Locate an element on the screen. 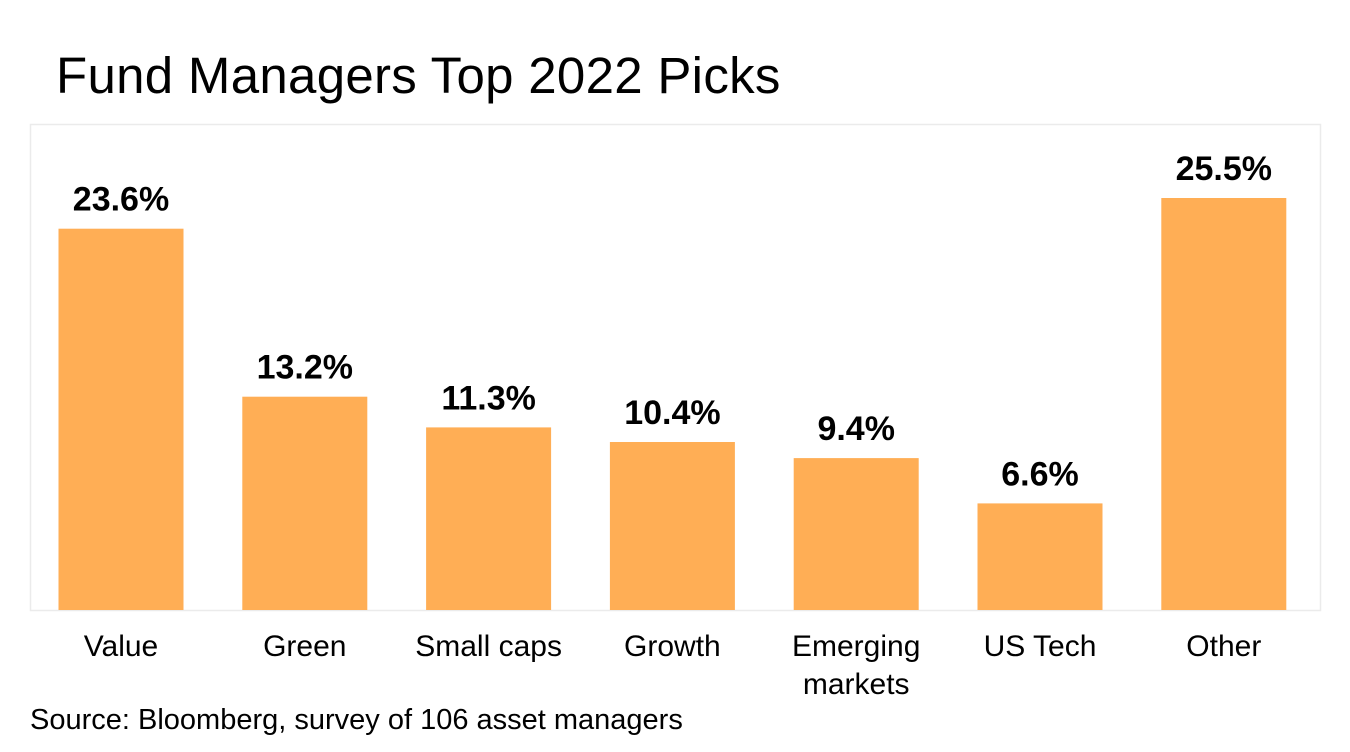 This screenshot has width=1350, height=752. x-tick-label-line: Small caps is located at coordinates (488, 646).